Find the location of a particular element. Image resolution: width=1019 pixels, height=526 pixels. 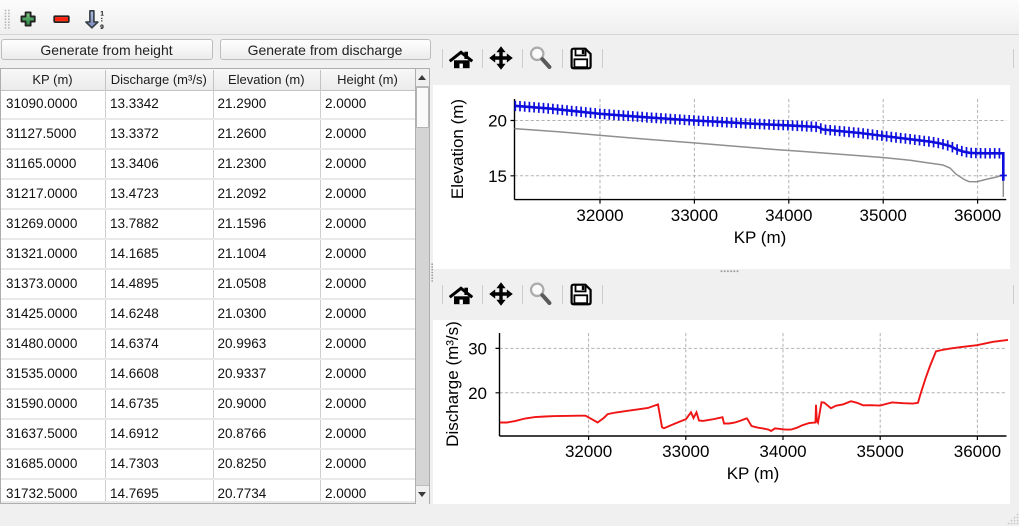

svg-text: 15 is located at coordinates (497, 176).